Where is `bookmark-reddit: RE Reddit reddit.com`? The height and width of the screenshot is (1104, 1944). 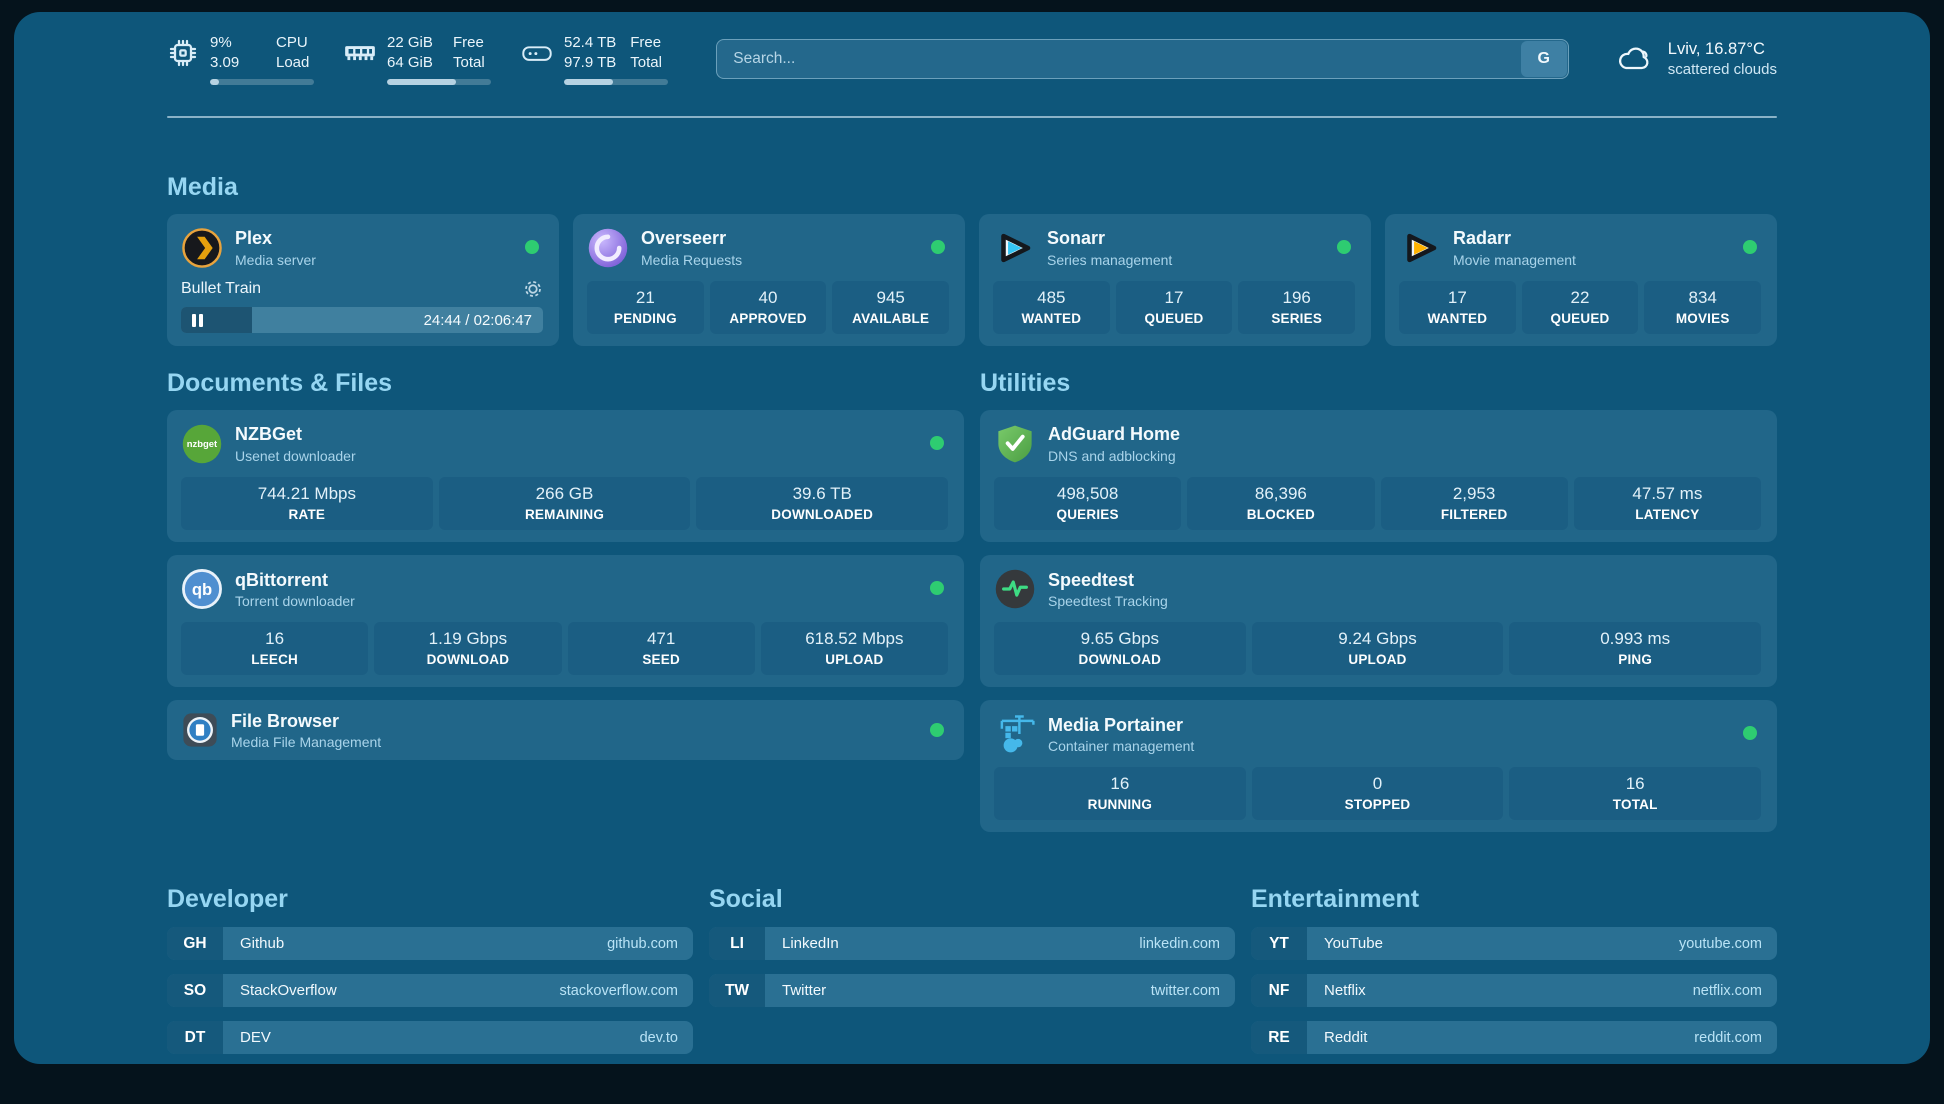 bookmark-reddit: RE Reddit reddit.com is located at coordinates (1514, 1038).